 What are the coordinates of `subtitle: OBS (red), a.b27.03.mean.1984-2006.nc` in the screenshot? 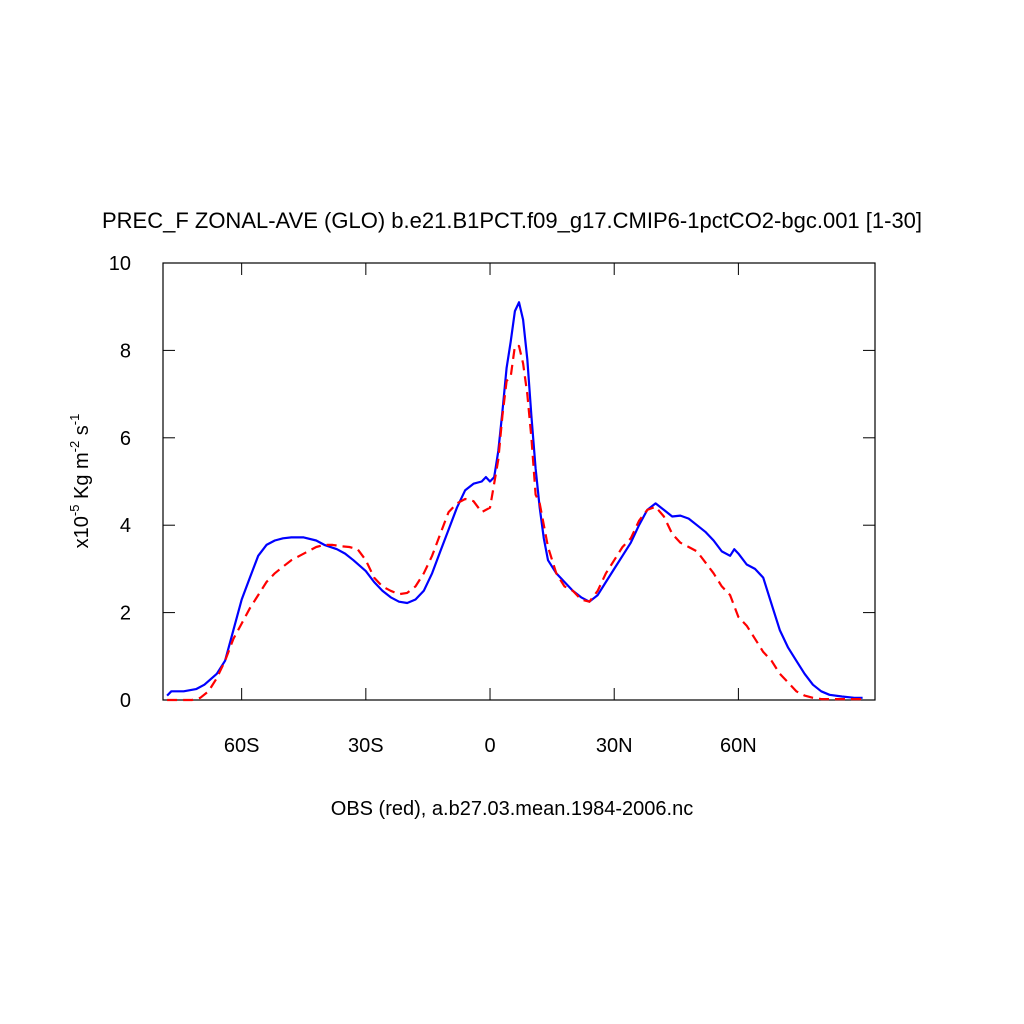 It's located at (512, 809).